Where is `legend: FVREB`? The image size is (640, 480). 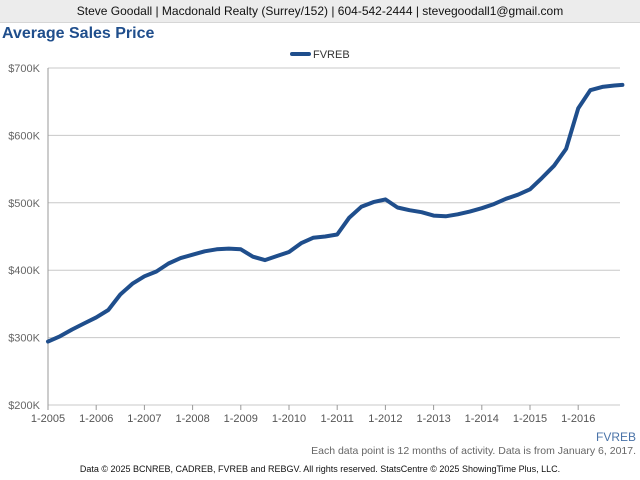
legend: FVREB is located at coordinates (320, 55).